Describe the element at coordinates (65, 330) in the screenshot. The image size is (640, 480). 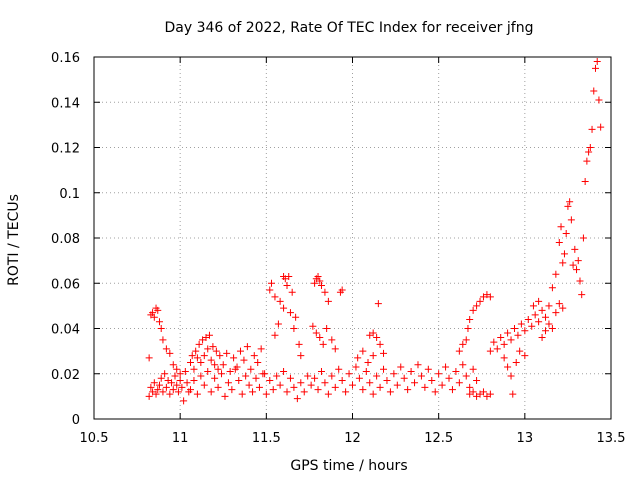
I see `y-tick-label: 0.04` at that location.